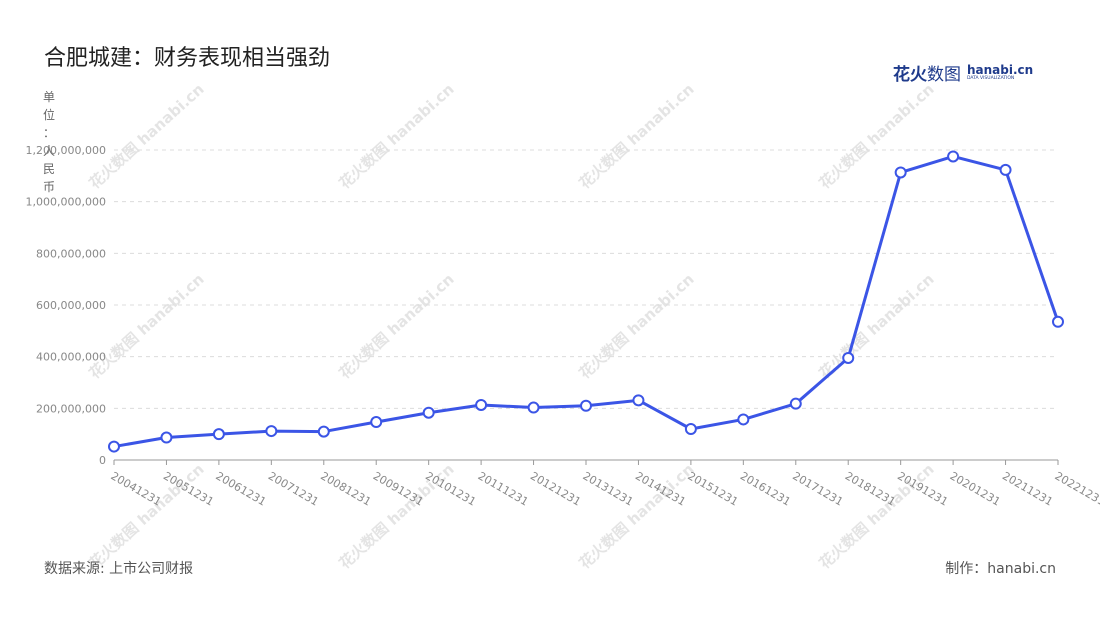 The width and height of the screenshot is (1100, 620). What do you see at coordinates (71, 408) in the screenshot?
I see `y-tick-label: 200,000,000` at bounding box center [71, 408].